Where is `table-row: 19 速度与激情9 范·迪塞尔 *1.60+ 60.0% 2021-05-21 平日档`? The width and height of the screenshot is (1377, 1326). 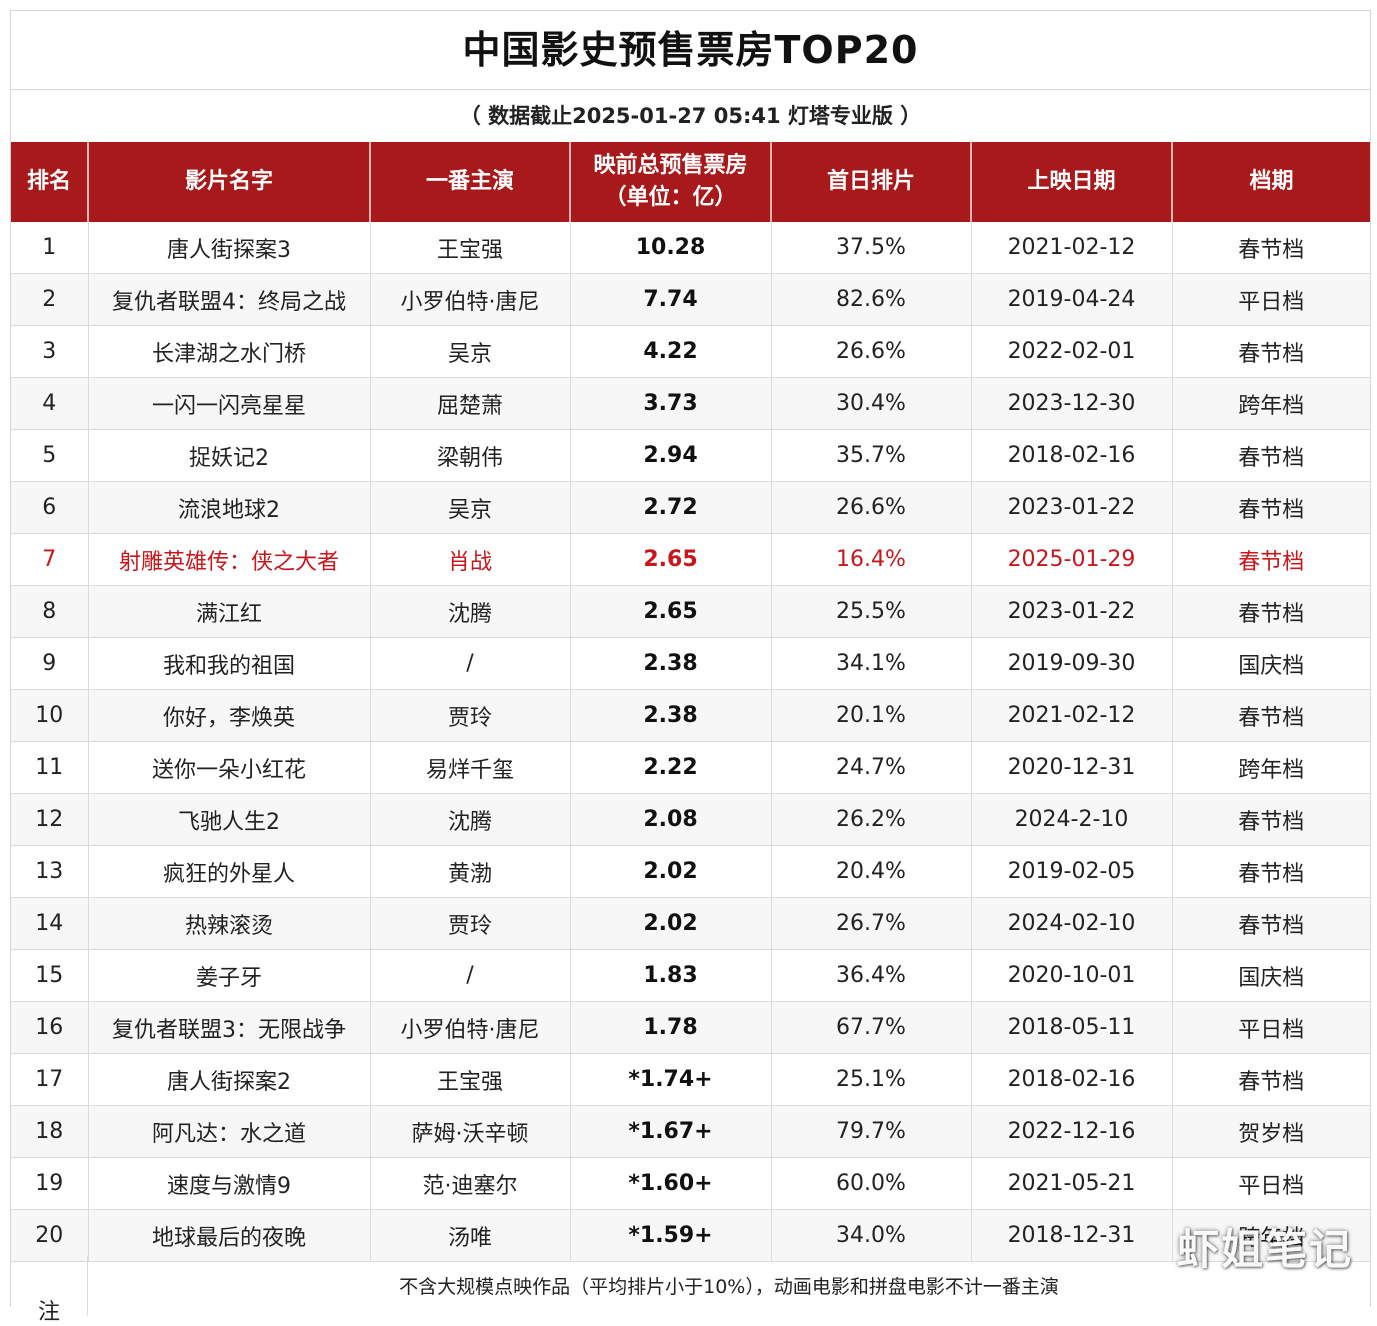 table-row: 19 速度与激情9 范·迪塞尔 *1.60+ 60.0% 2021-05-21 平日档 is located at coordinates (690, 1183).